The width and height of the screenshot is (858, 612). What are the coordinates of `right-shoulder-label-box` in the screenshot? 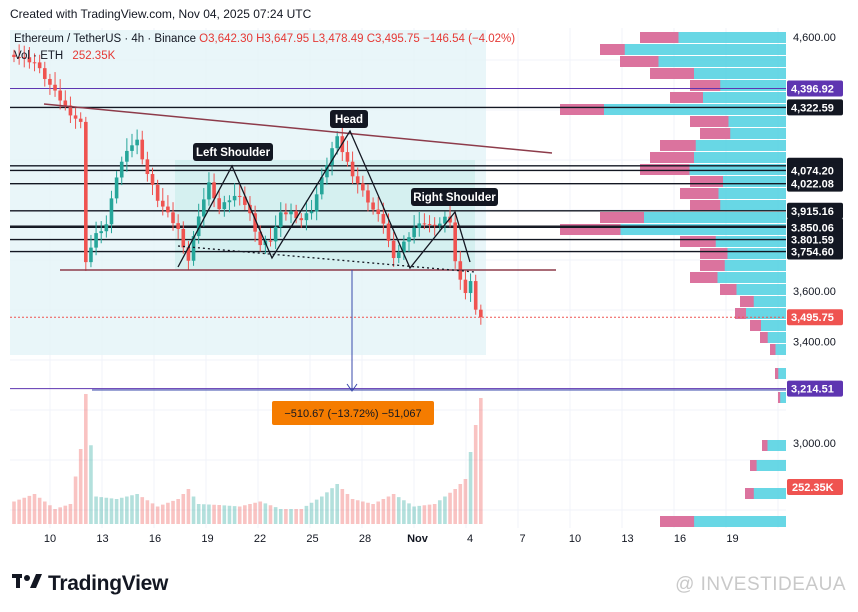 It's located at (454, 197).